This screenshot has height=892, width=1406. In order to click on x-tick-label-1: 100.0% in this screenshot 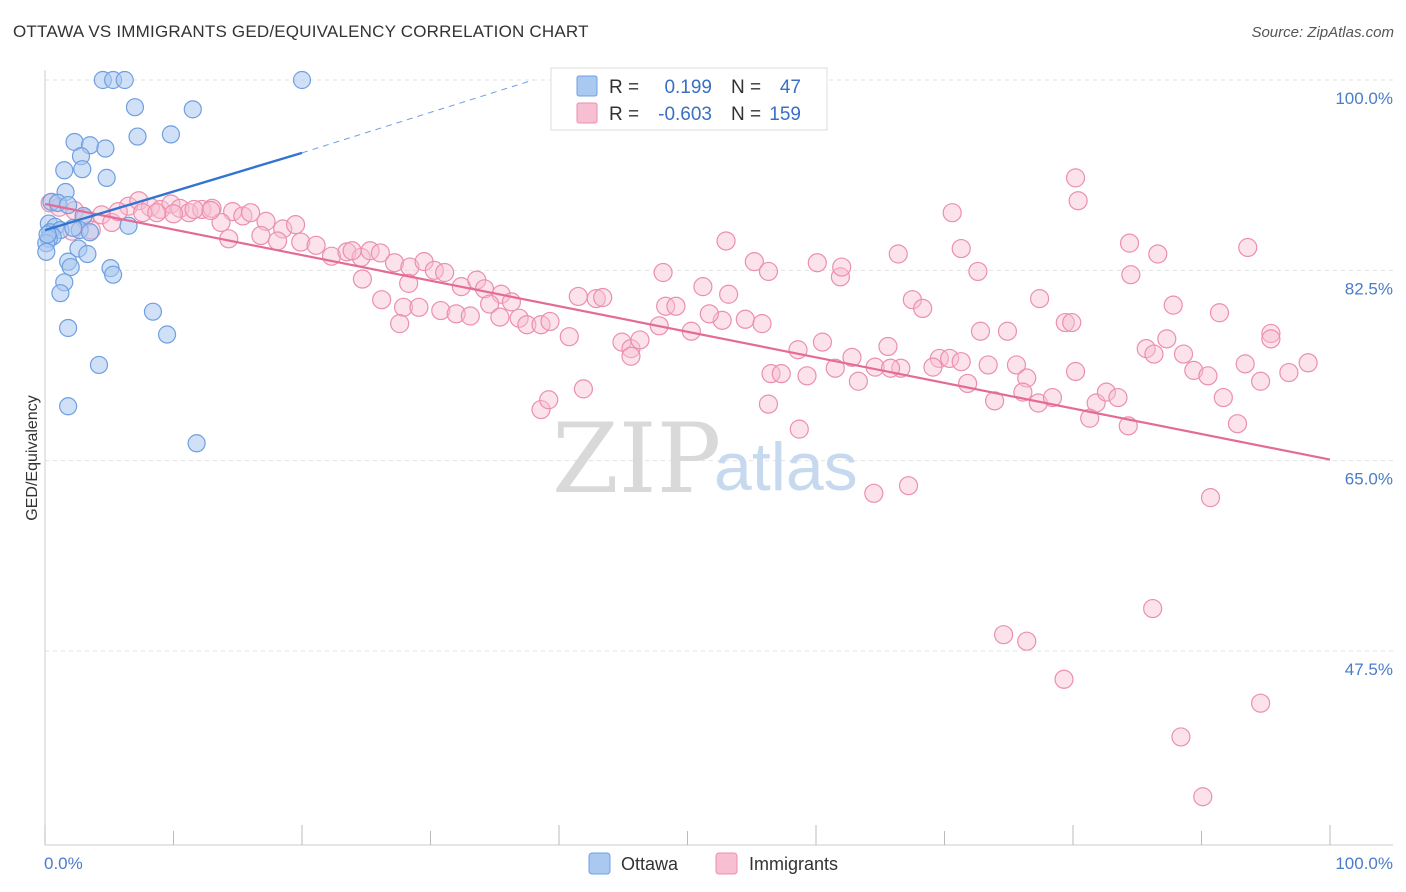, I will do `click(1364, 863)`.